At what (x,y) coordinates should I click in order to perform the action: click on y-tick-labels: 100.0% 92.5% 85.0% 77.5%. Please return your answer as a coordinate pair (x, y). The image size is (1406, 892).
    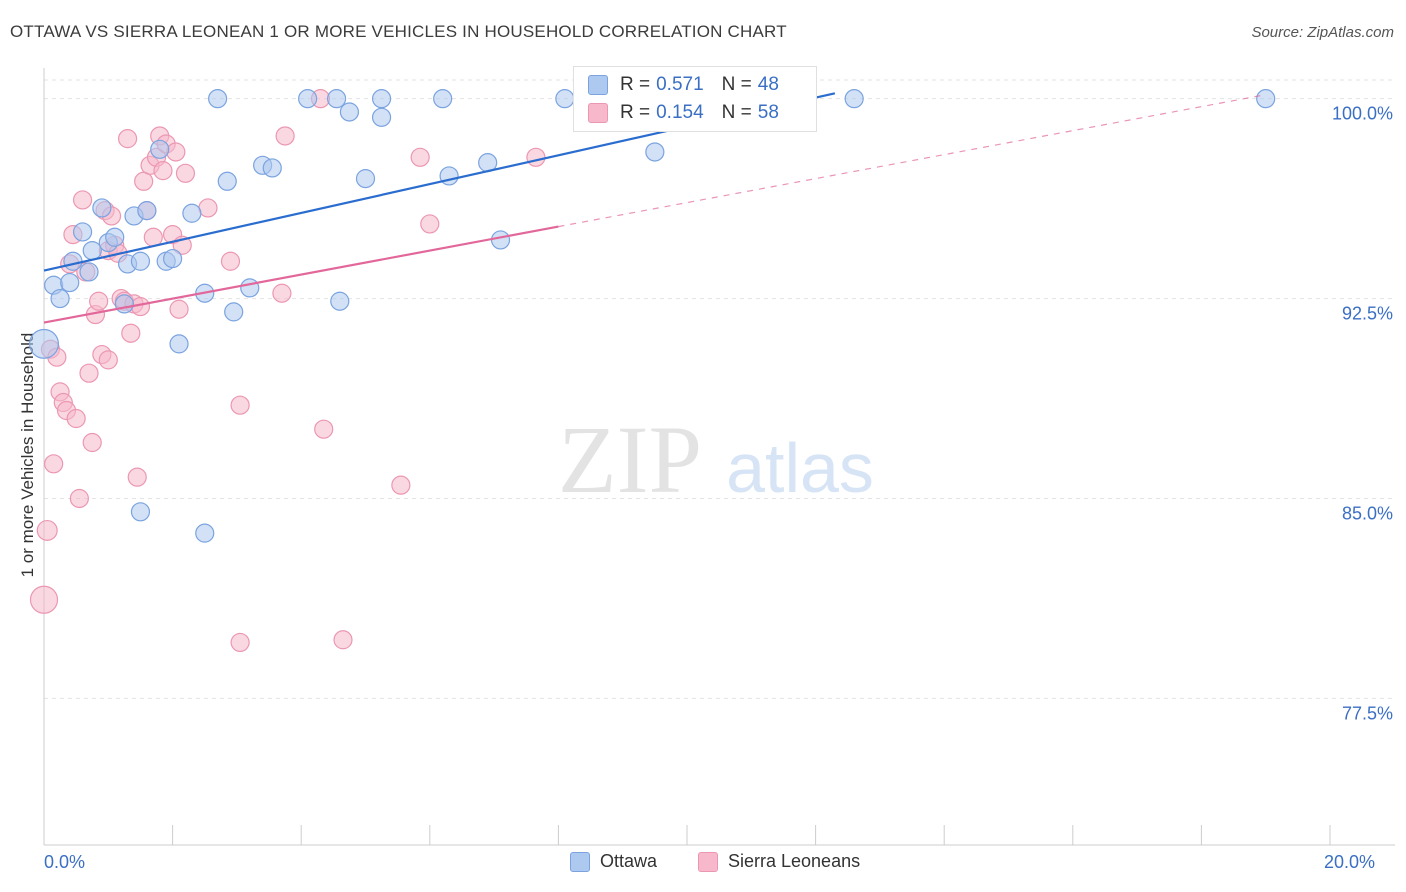
    Looking at the image, I should click on (1362, 414).